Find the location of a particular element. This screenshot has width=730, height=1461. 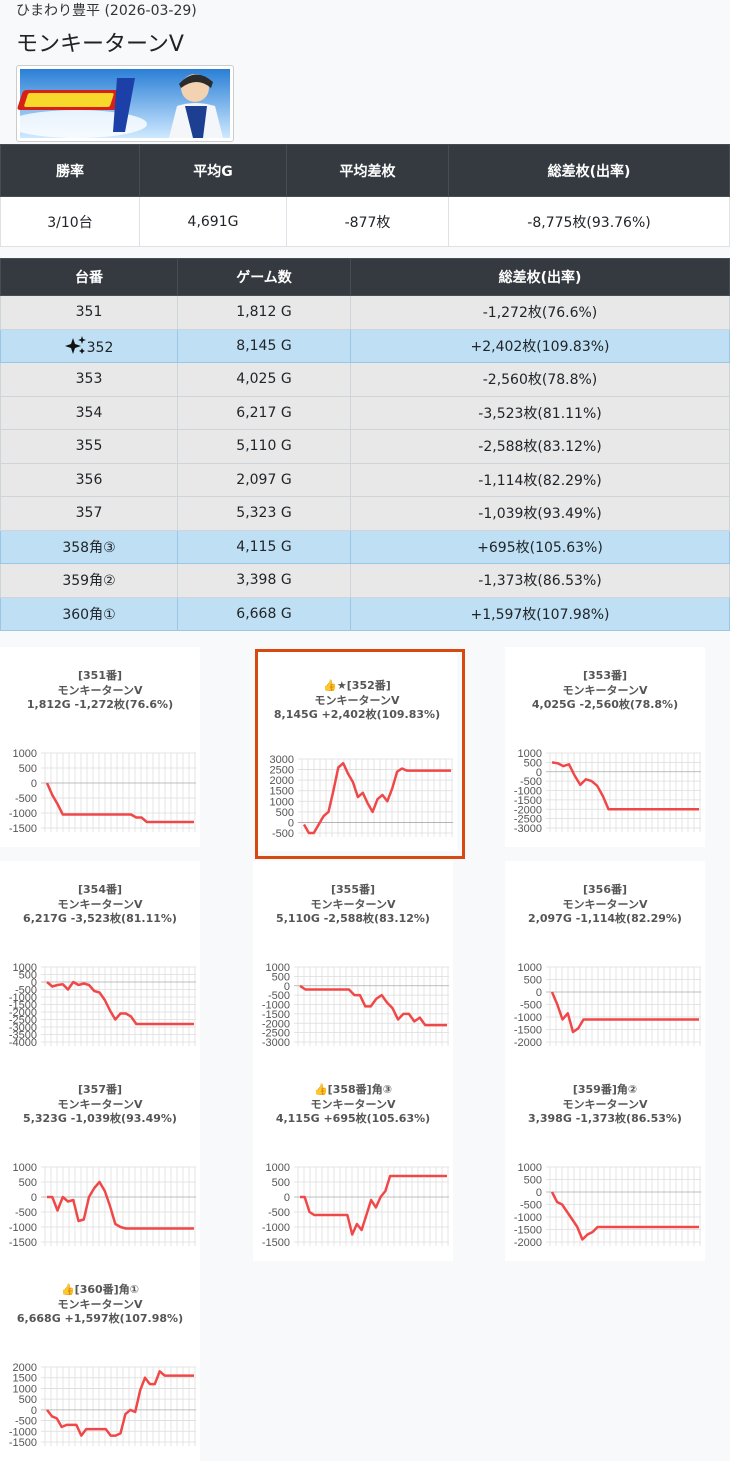

table-row: 358角③ 4,115 G +695枚(105.63%) is located at coordinates (365, 546).